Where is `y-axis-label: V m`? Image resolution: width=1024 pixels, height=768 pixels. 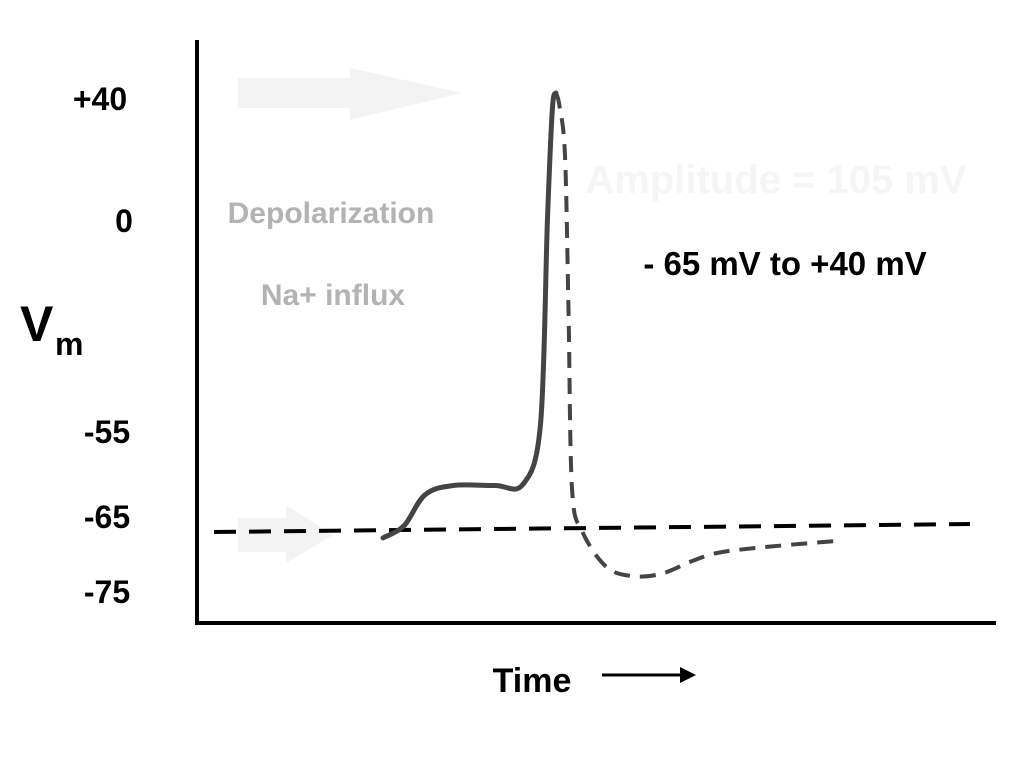
y-axis-label: V m is located at coordinates (51, 329).